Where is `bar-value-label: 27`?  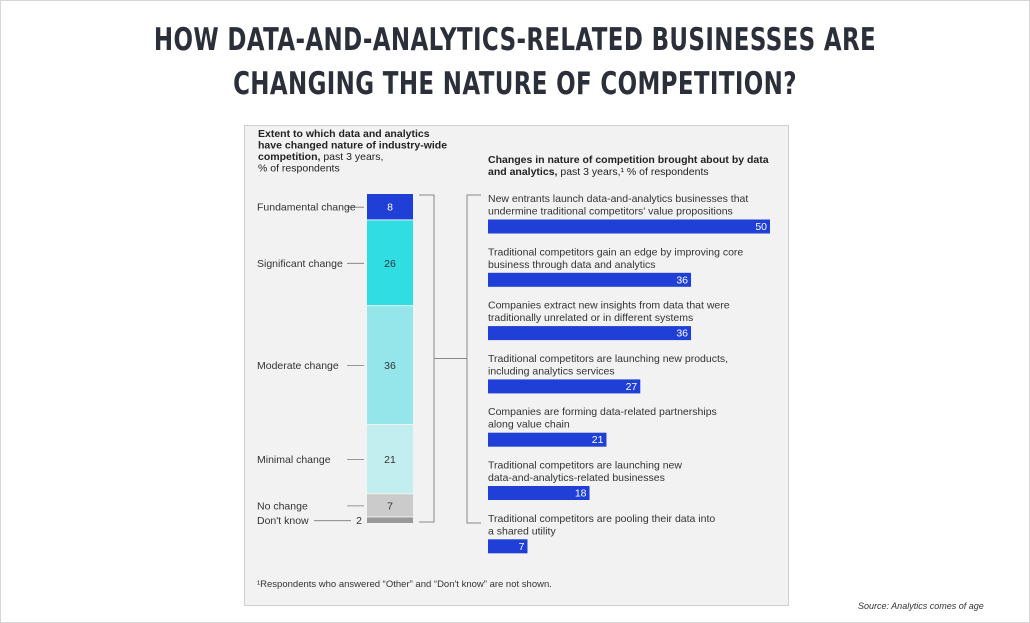 bar-value-label: 27 is located at coordinates (632, 387).